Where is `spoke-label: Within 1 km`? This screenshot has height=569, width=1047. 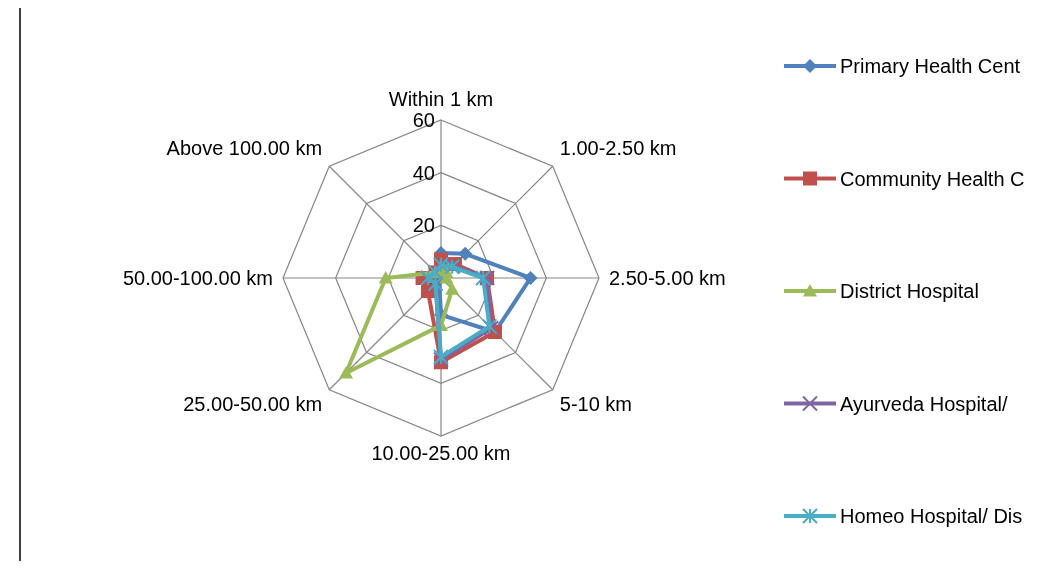 spoke-label: Within 1 km is located at coordinates (441, 99).